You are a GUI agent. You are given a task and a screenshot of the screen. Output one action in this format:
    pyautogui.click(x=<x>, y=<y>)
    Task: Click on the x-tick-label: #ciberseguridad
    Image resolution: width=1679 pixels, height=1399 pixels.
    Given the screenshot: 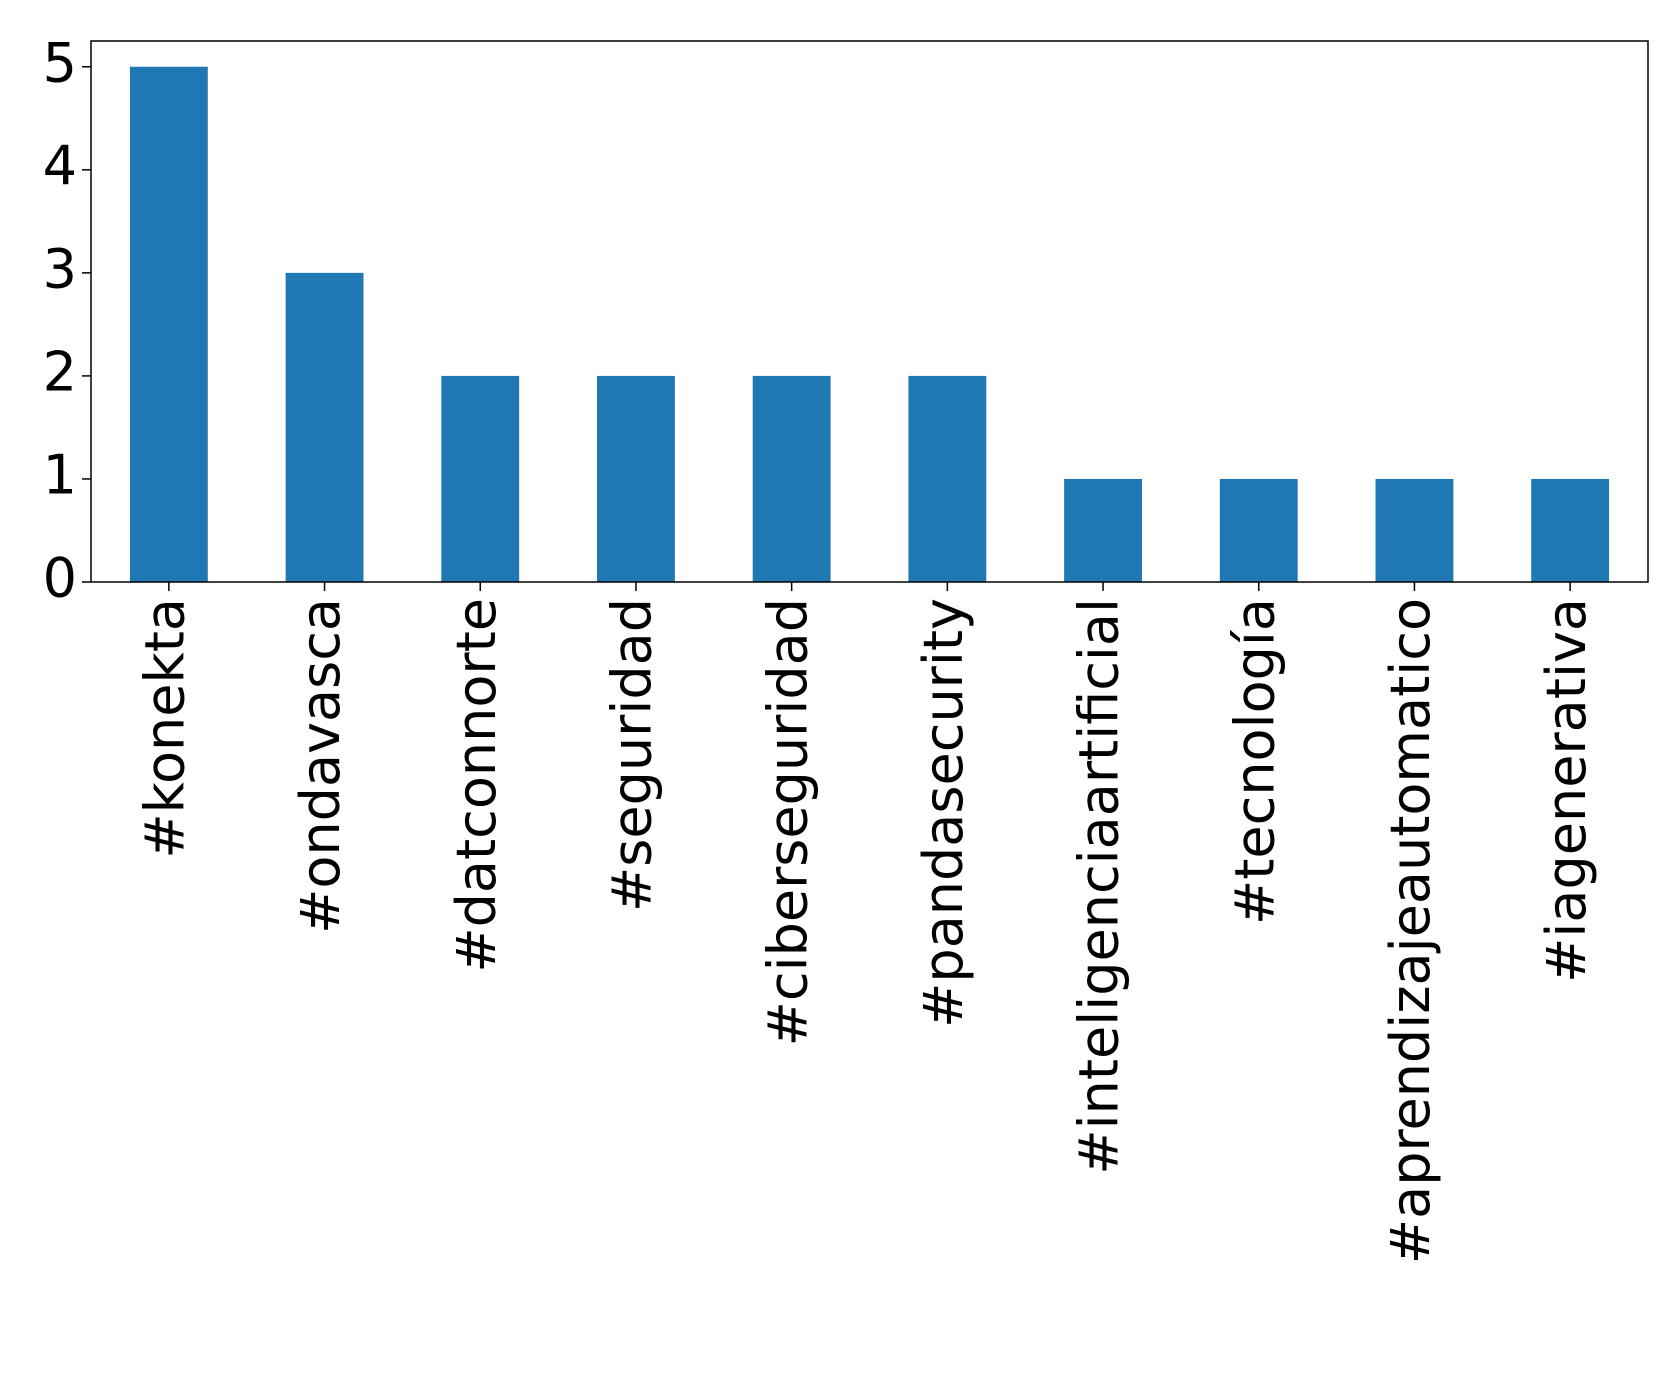 What is the action you would take?
    pyautogui.click(x=787, y=822)
    